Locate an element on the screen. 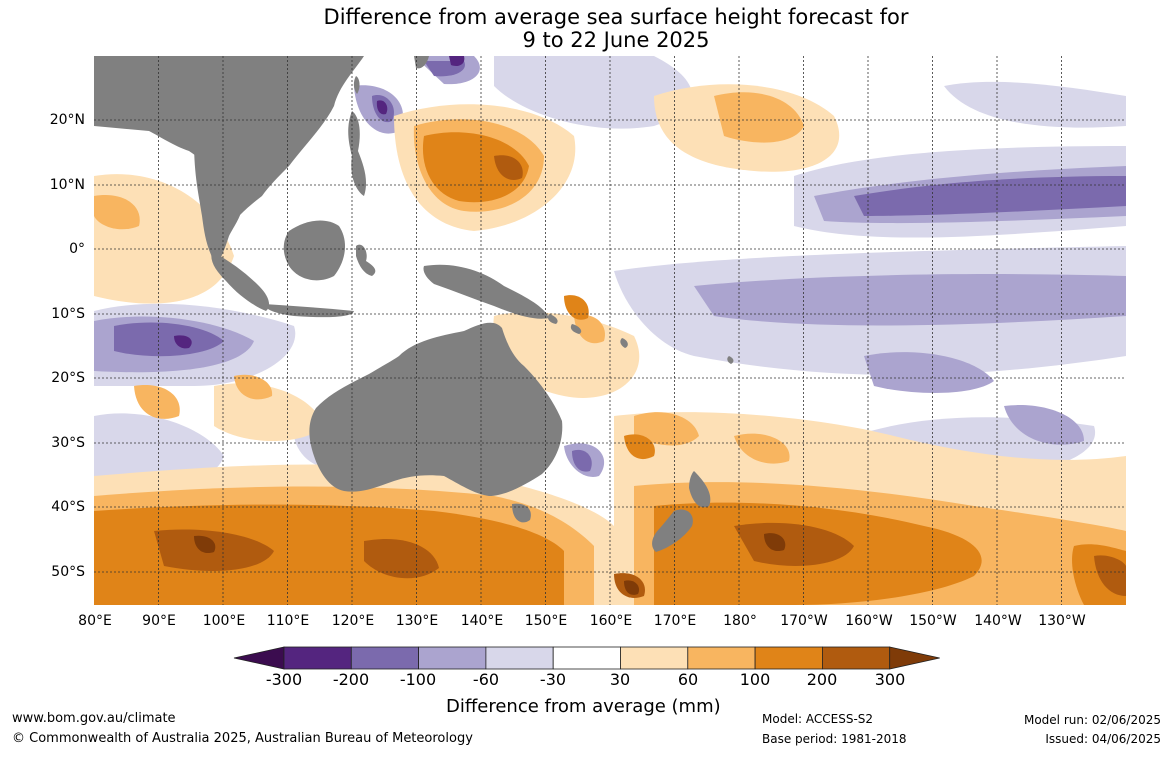  lon-label-80e: 80°E is located at coordinates (95, 621).